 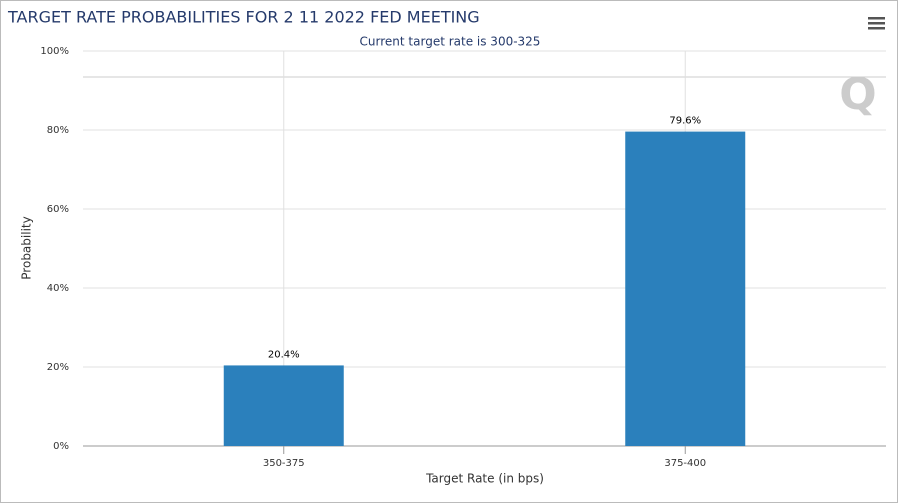 What do you see at coordinates (58, 209) in the screenshot?
I see `y-tick-label: 60%` at bounding box center [58, 209].